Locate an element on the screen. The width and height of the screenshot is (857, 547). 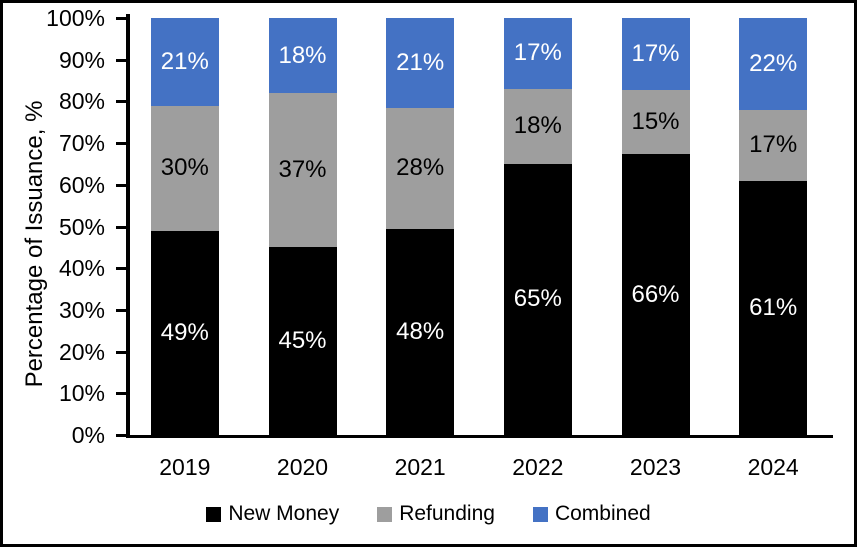
legend-label: Combined is located at coordinates (602, 513).